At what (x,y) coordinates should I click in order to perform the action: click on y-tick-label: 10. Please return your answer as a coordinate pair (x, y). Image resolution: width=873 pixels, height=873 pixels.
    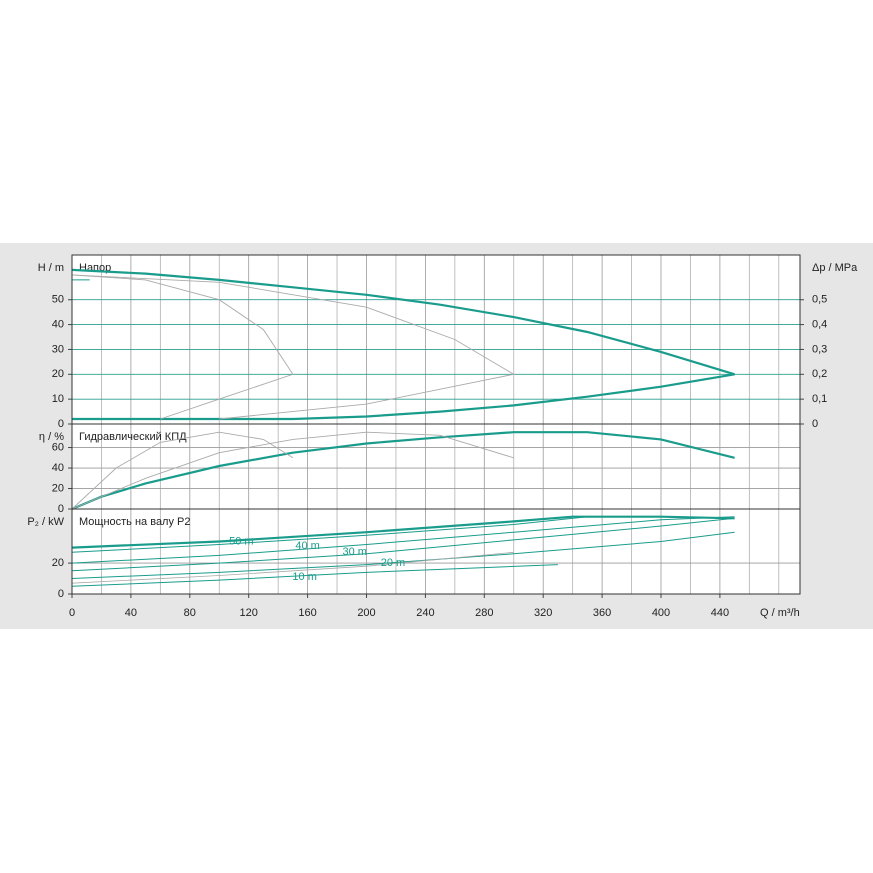
    Looking at the image, I should click on (58, 399).